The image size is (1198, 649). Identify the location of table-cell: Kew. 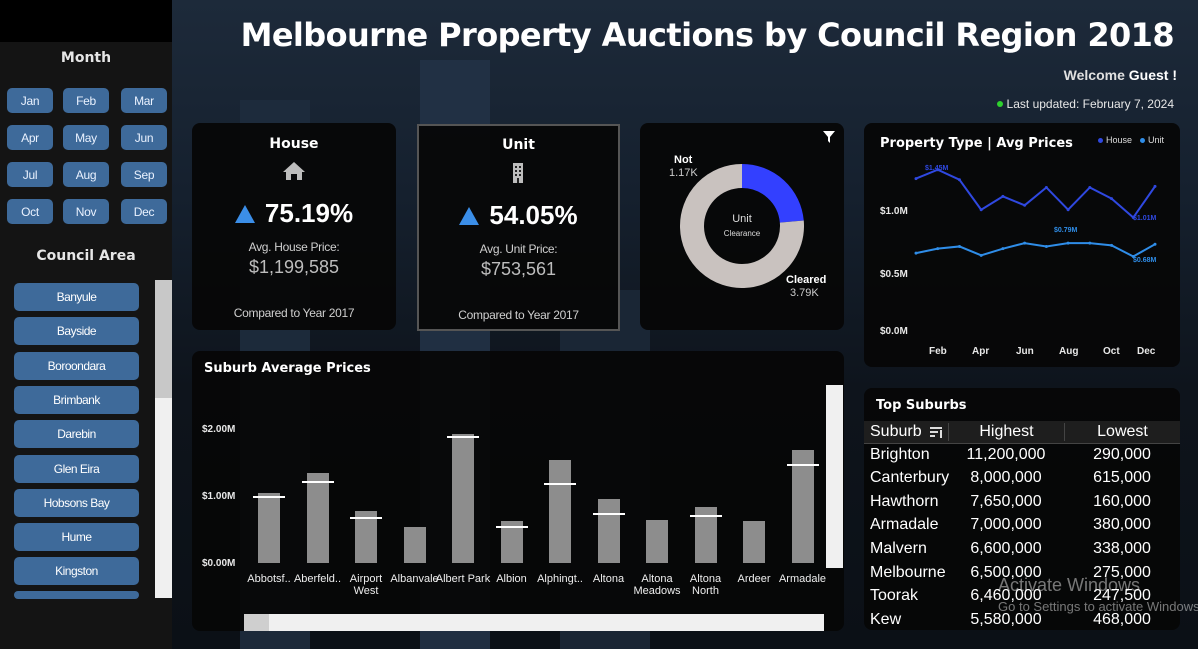
(886, 619).